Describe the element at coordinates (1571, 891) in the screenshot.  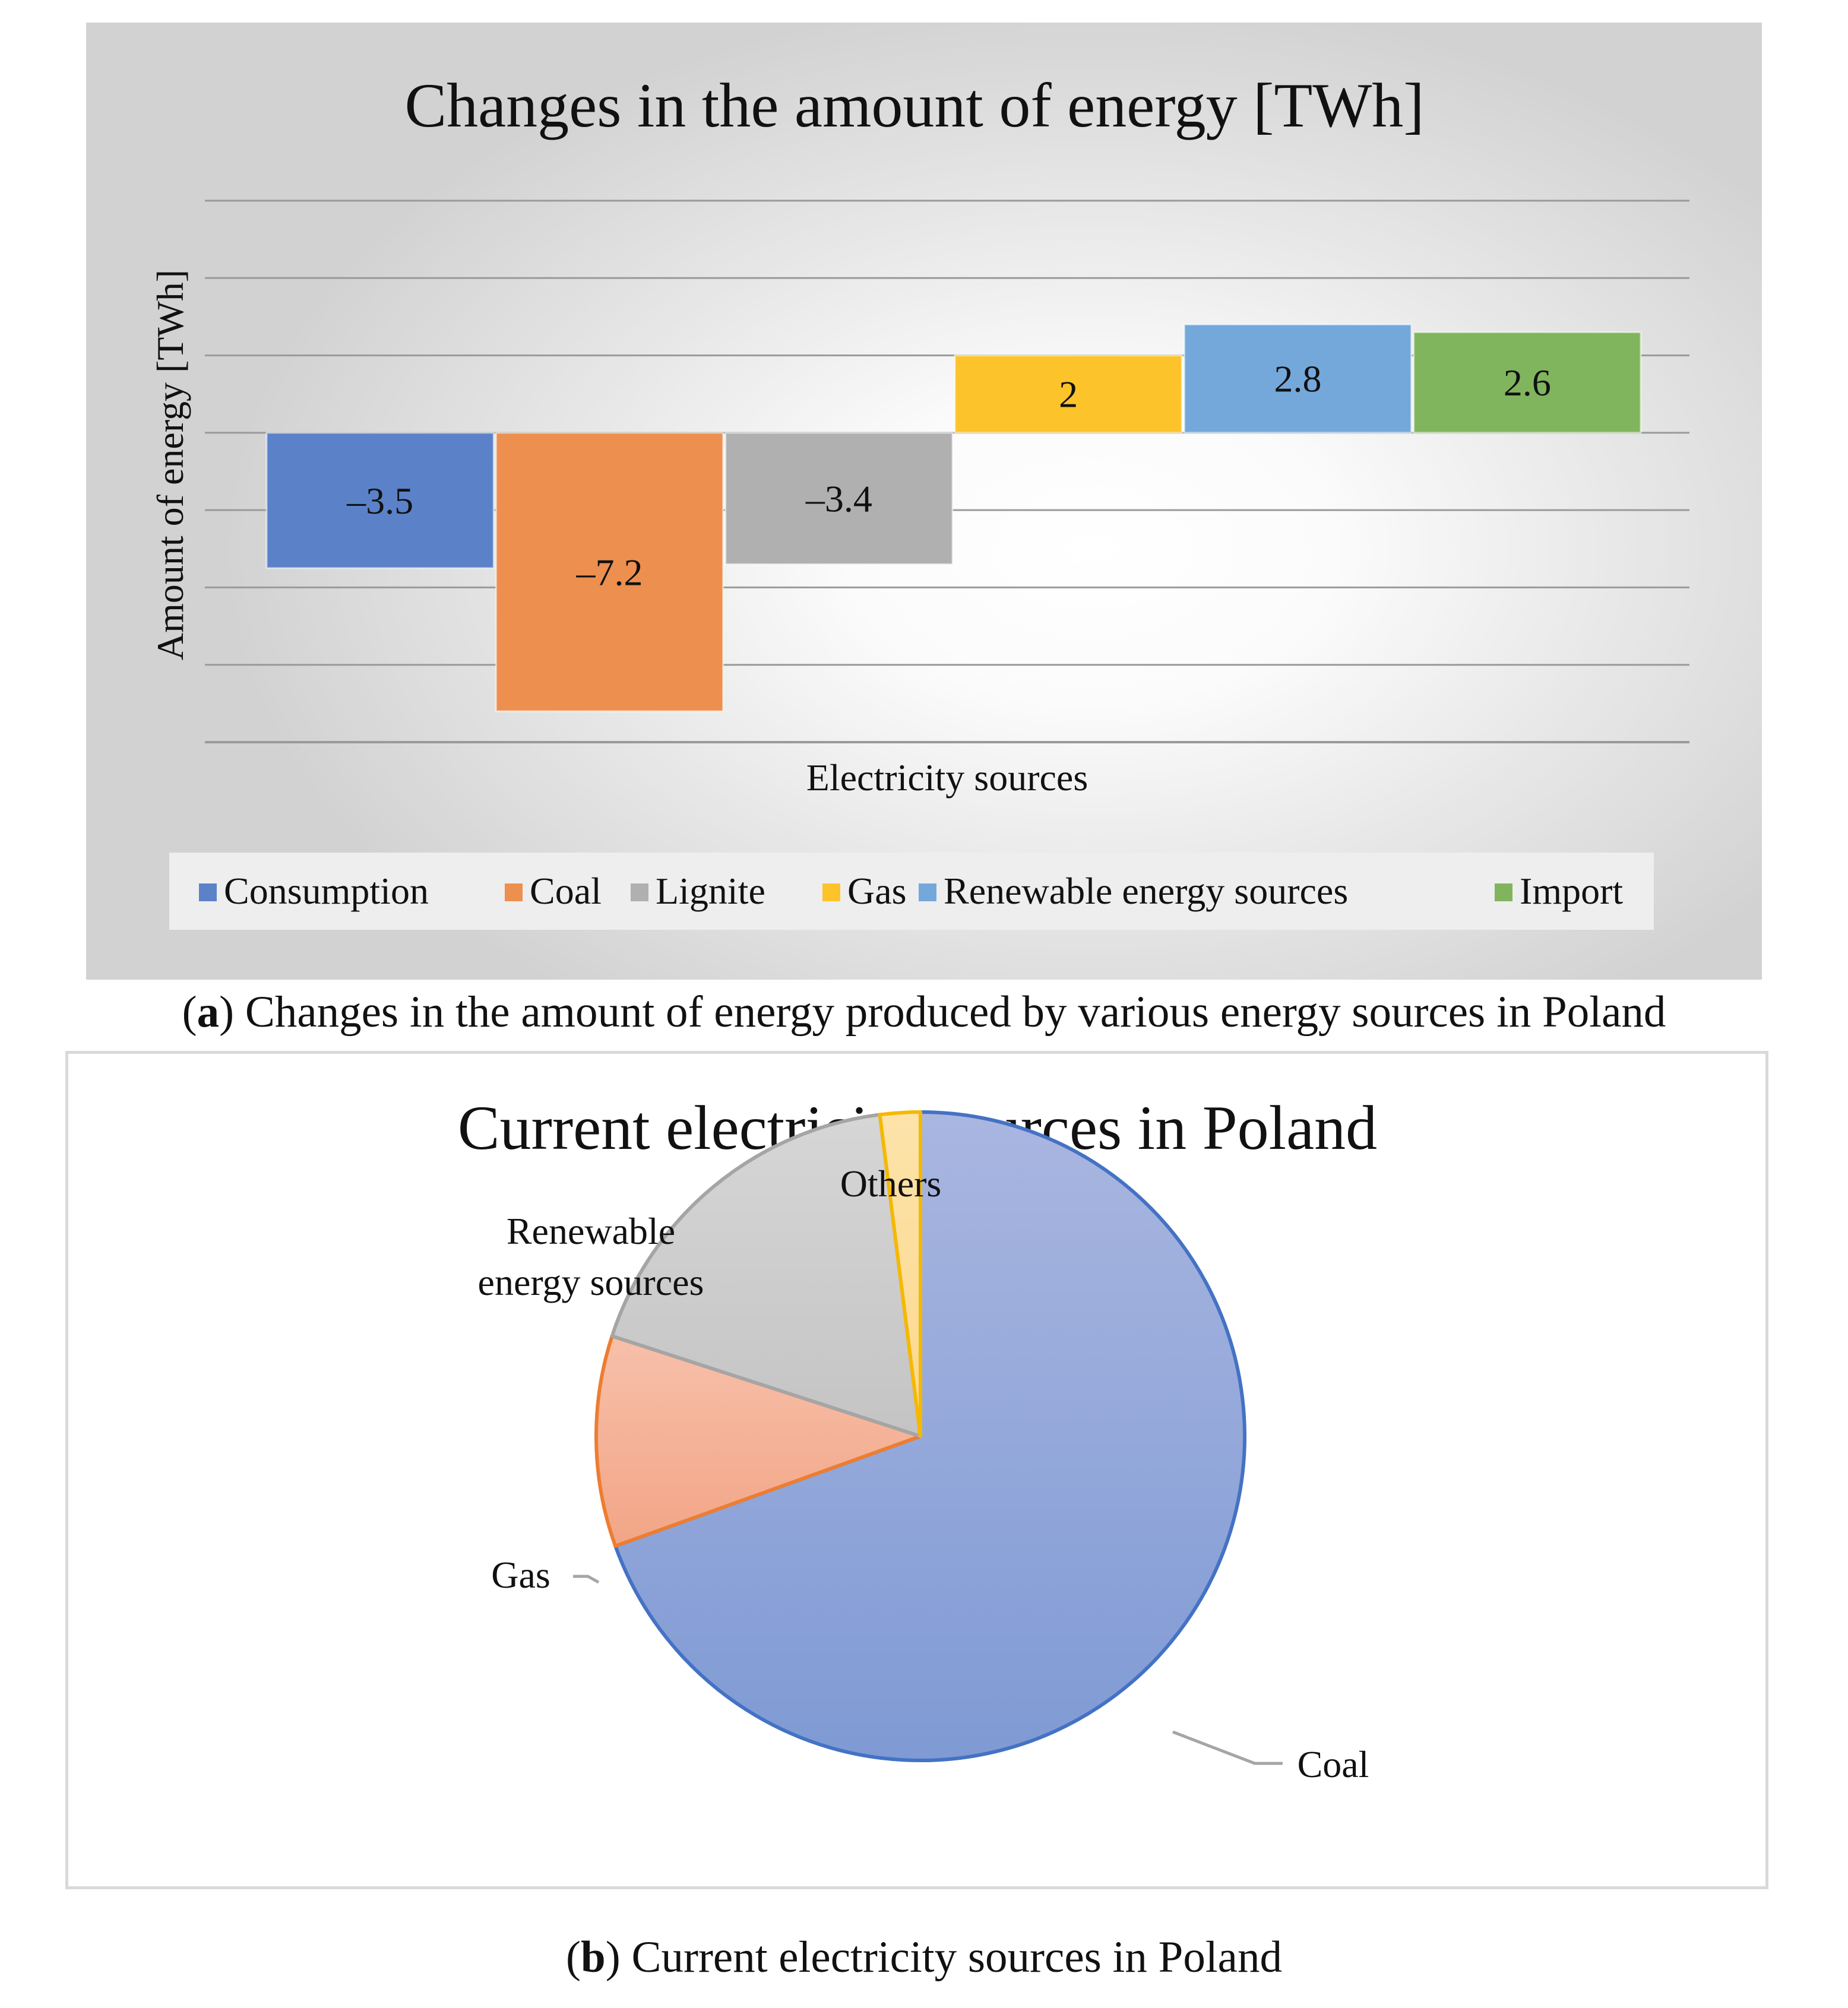
I see `legend-label-import: Import` at that location.